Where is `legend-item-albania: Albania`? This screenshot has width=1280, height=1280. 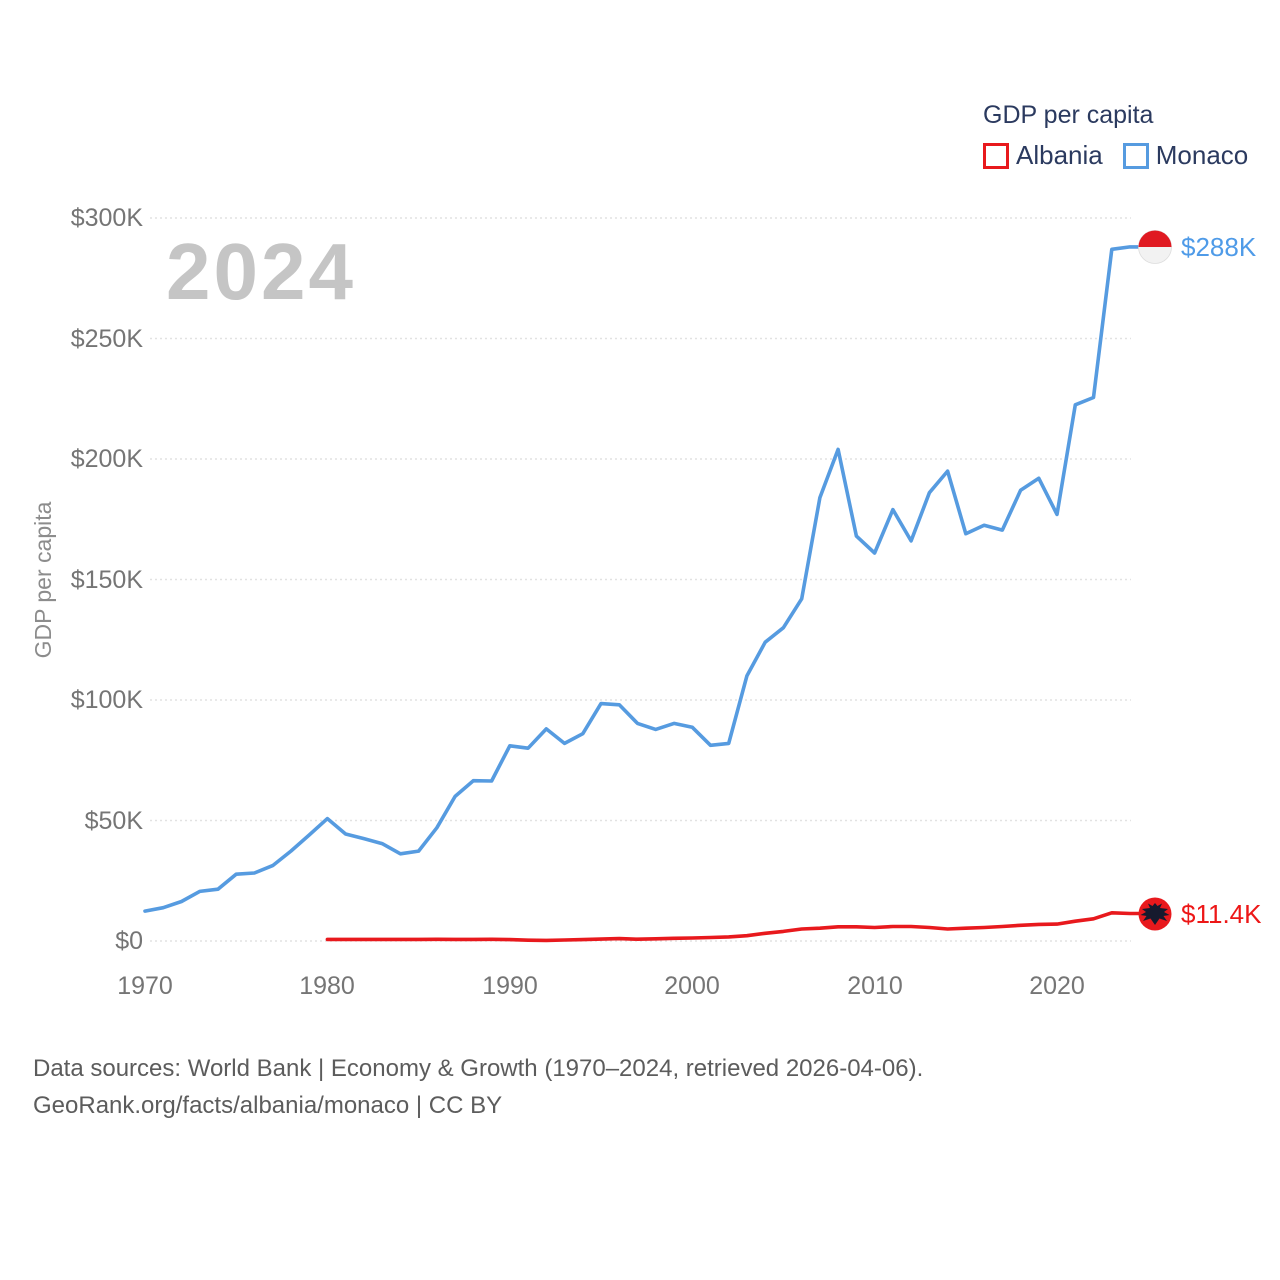 legend-item-albania: Albania is located at coordinates (1043, 155).